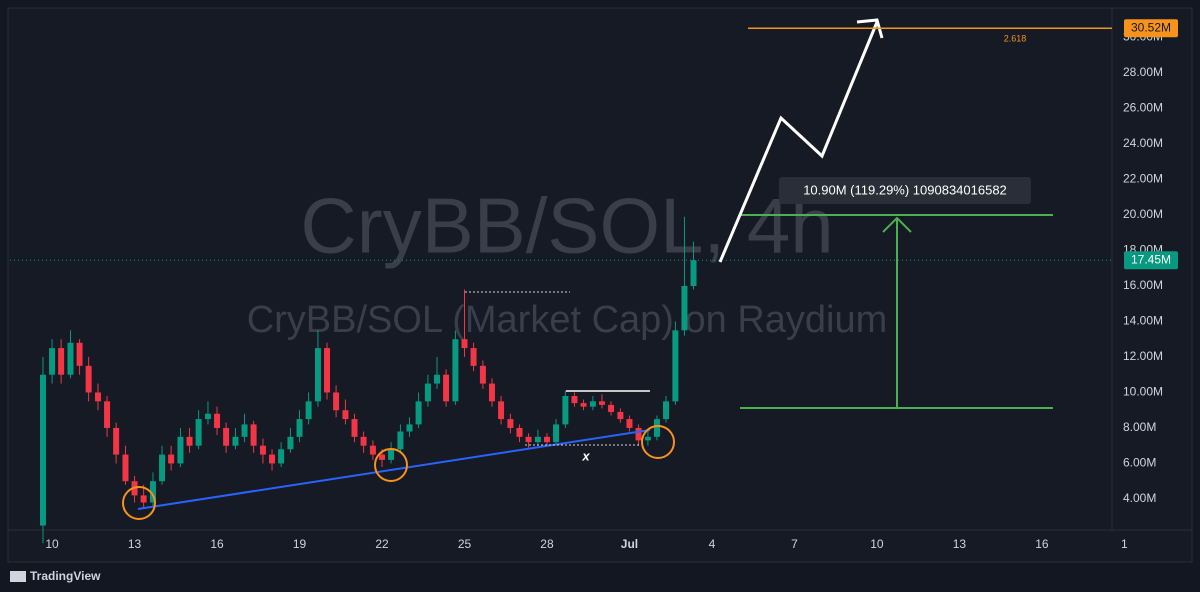  I want to click on price-label: 17.45M, so click(1151, 259).